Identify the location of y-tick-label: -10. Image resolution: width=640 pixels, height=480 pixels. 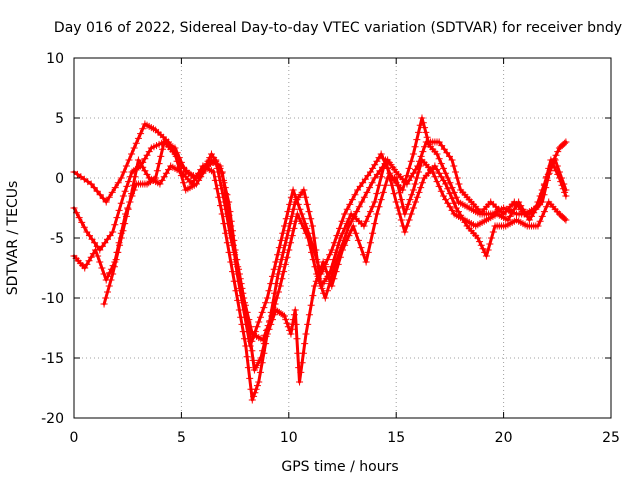
(52, 299).